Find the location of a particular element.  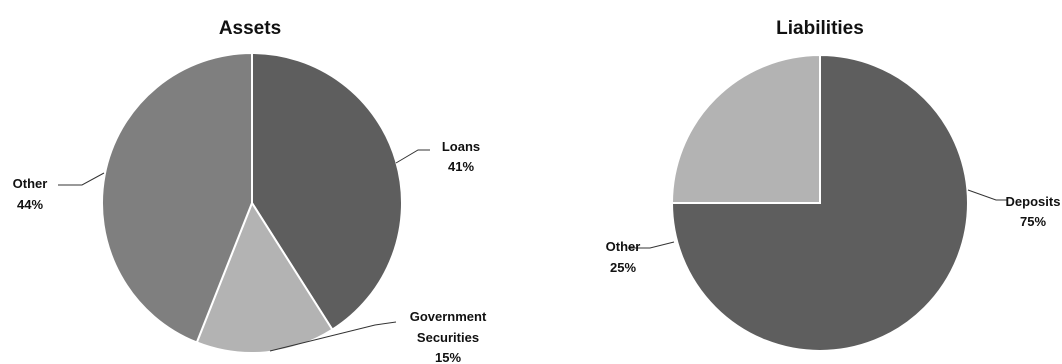

liabilities-other-label: Other is located at coordinates (623, 246).